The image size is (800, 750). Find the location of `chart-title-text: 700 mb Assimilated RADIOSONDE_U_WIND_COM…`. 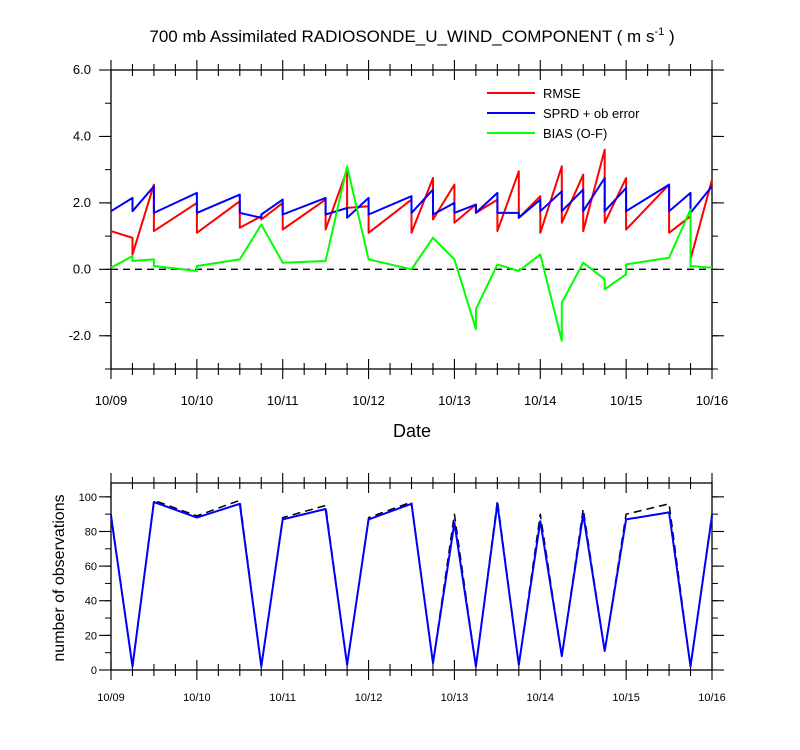

chart-title-text: 700 mb Assimilated RADIOSONDE_U_WIND_COM… is located at coordinates (401, 36).